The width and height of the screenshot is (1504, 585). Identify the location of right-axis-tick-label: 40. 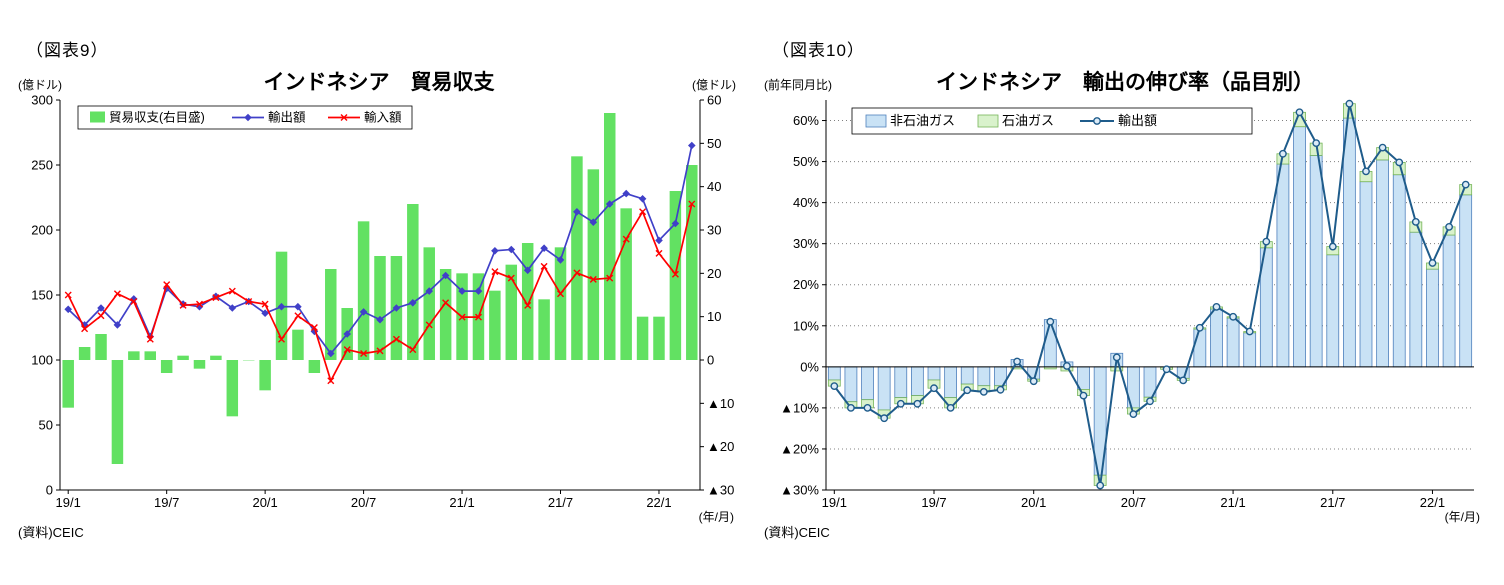
(714, 186).